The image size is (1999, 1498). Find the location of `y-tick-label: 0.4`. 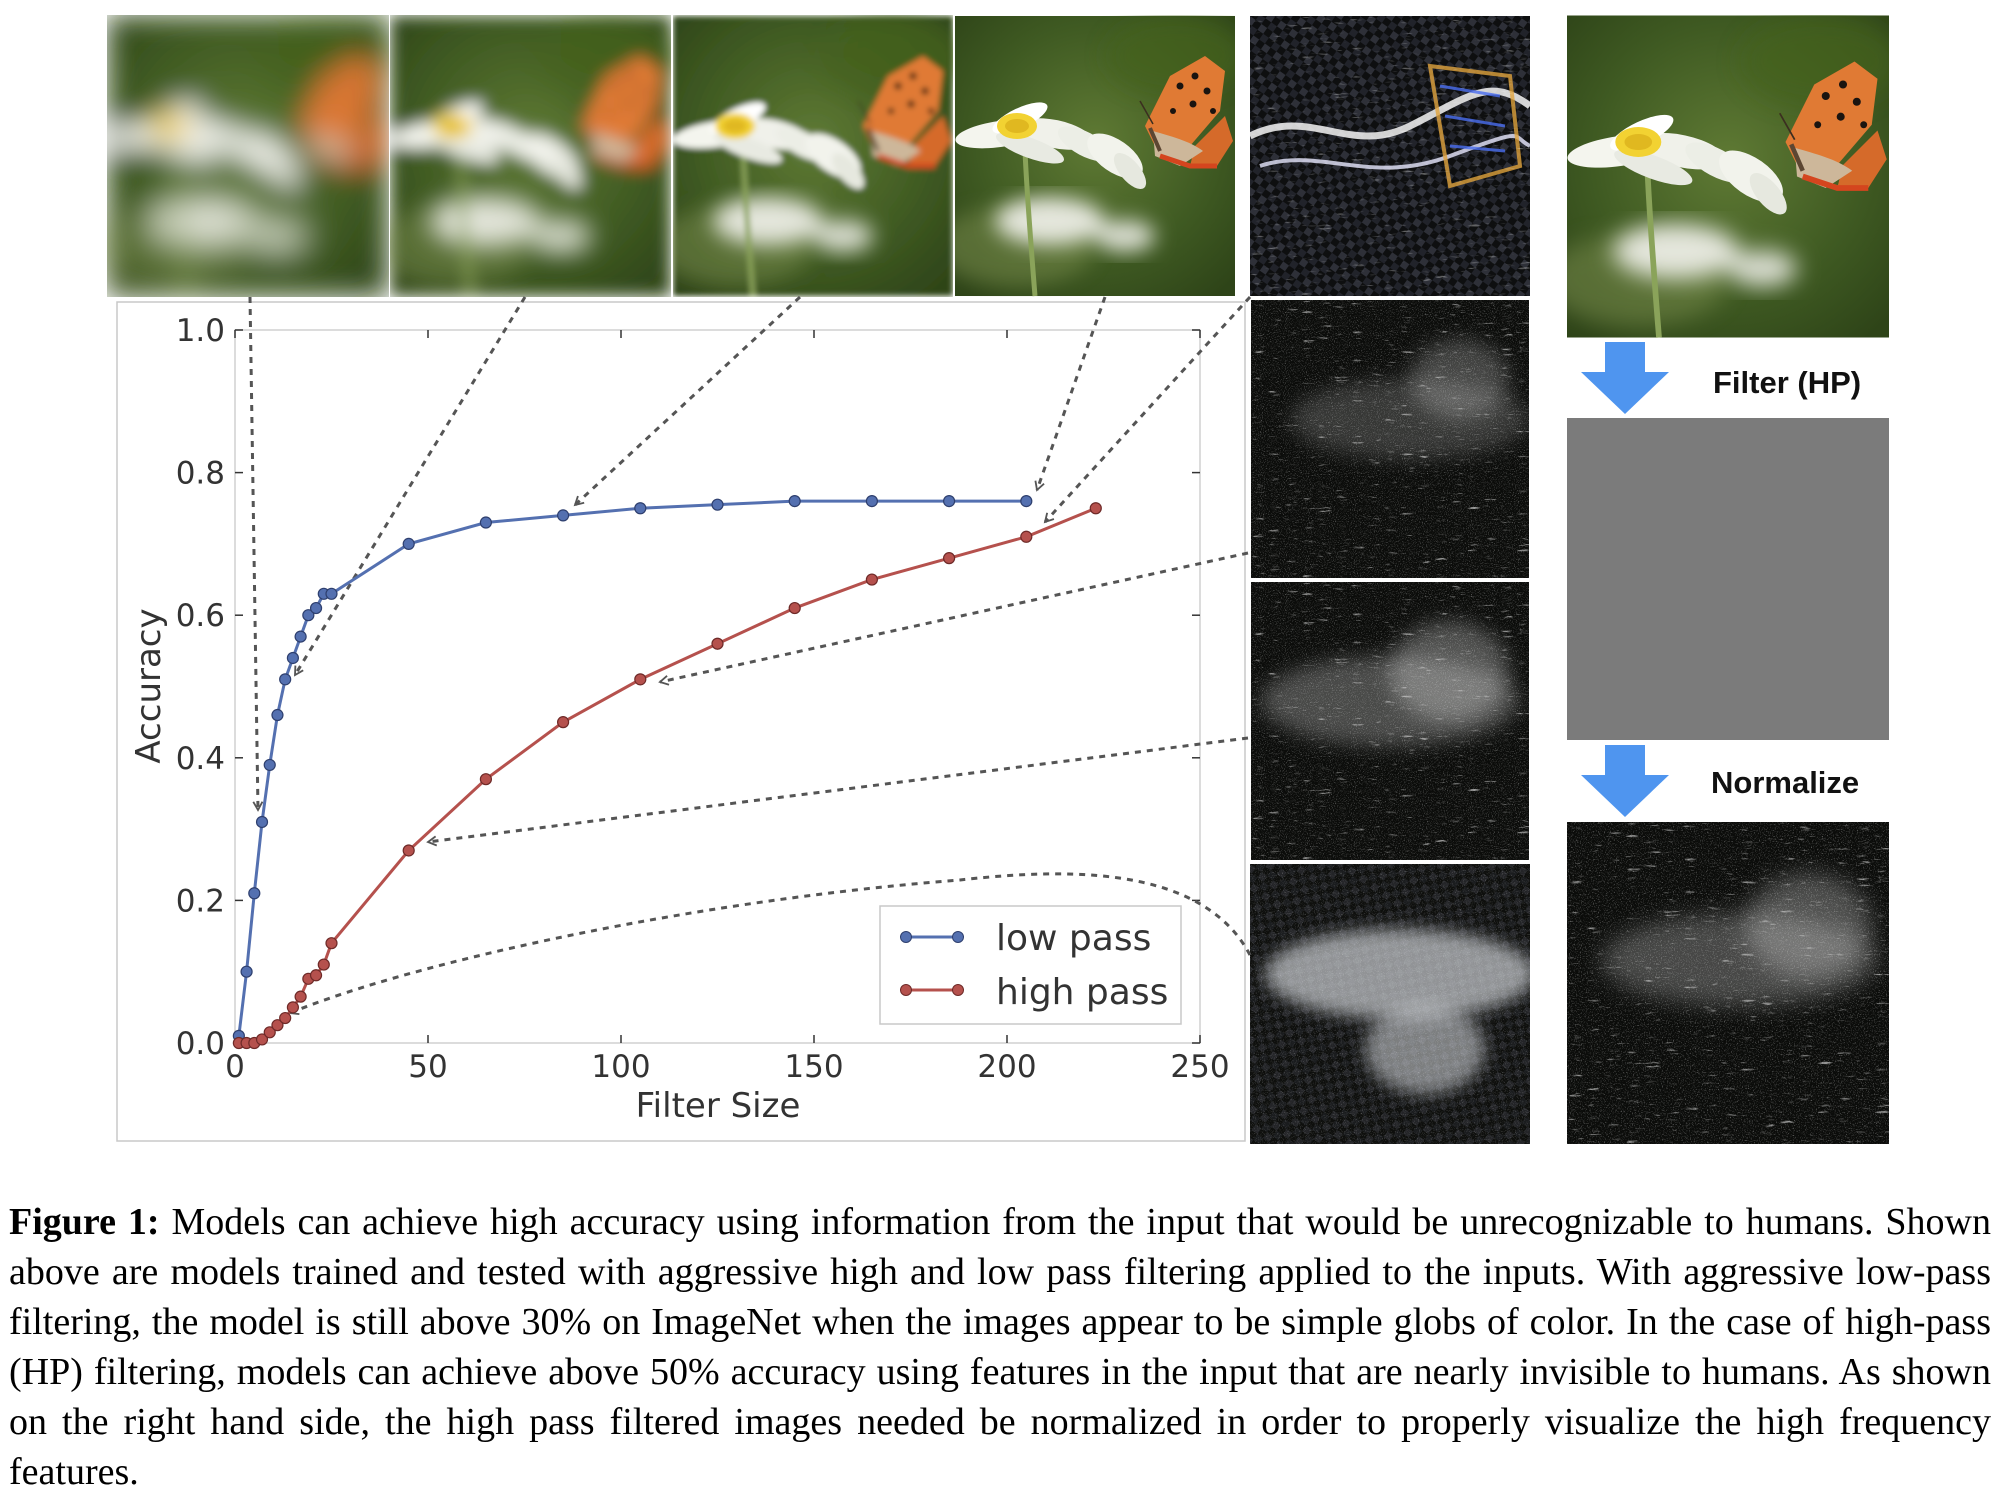

y-tick-label: 0.4 is located at coordinates (200, 759).